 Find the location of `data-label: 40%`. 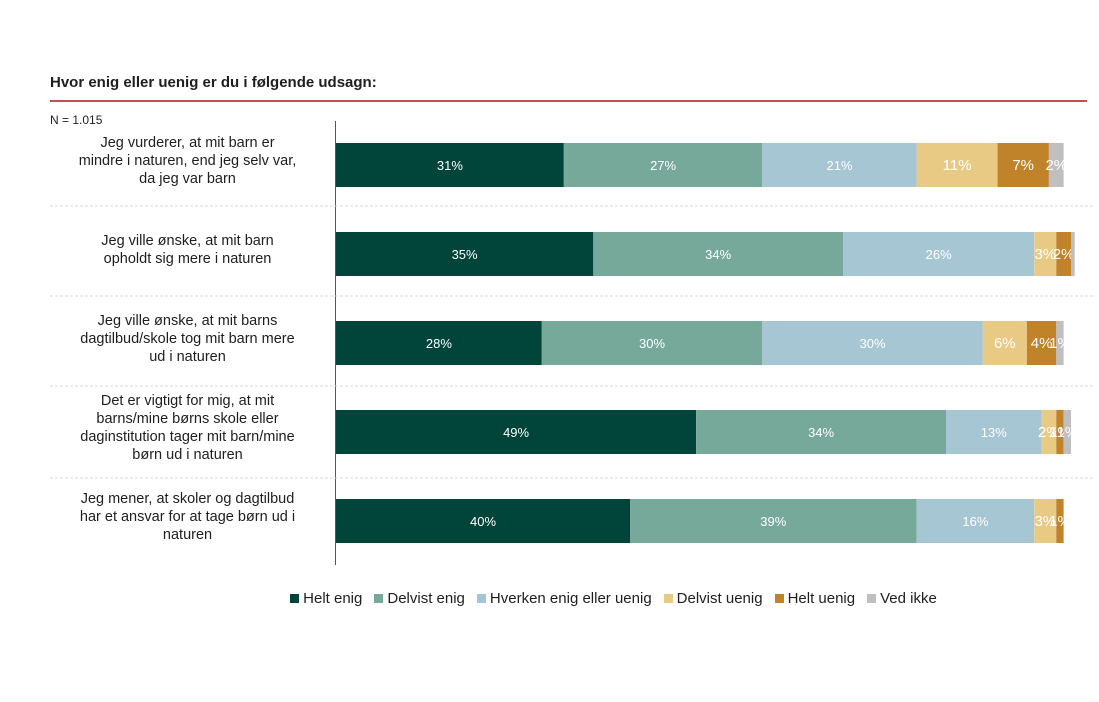

data-label: 40% is located at coordinates (483, 521).